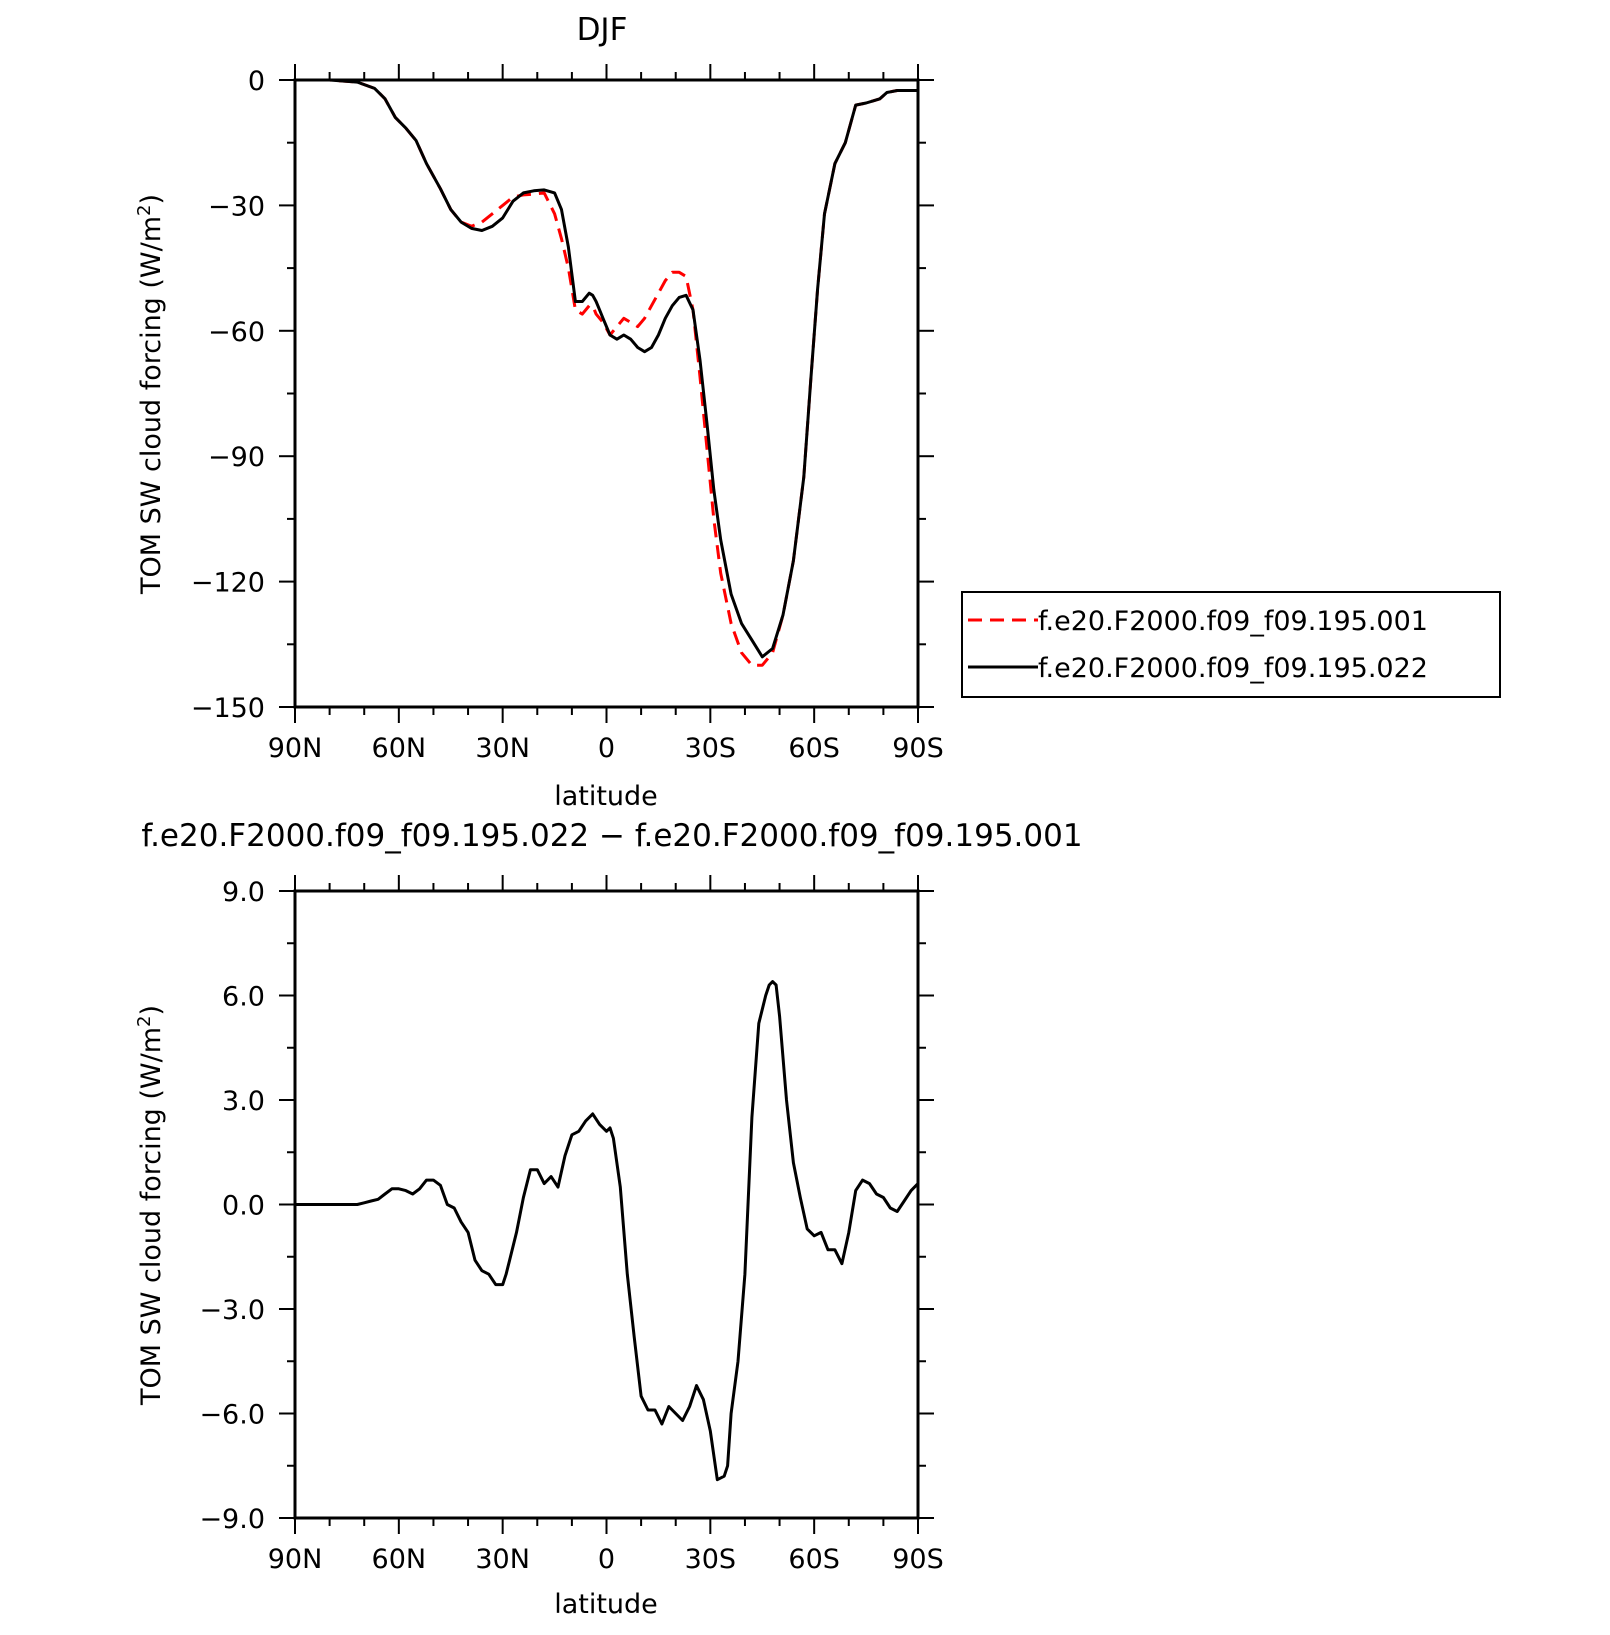 Image resolution: width=1610 pixels, height=1635 pixels. Describe the element at coordinates (144, 210) in the screenshot. I see `top-panel-y-axis-label-sup: 2` at that location.